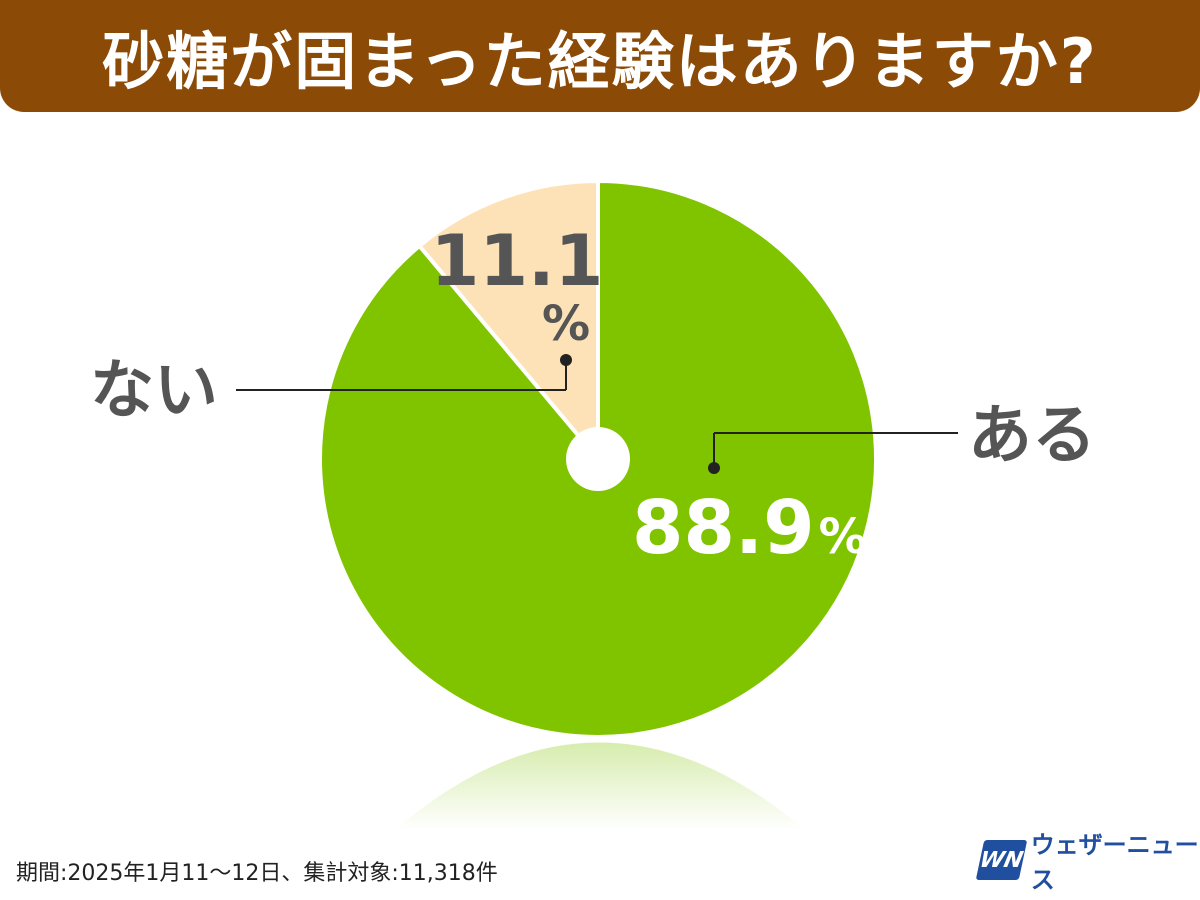 This screenshot has height=900, width=1200. What do you see at coordinates (749, 528) in the screenshot?
I see `slice-value-yes: 88.9%` at bounding box center [749, 528].